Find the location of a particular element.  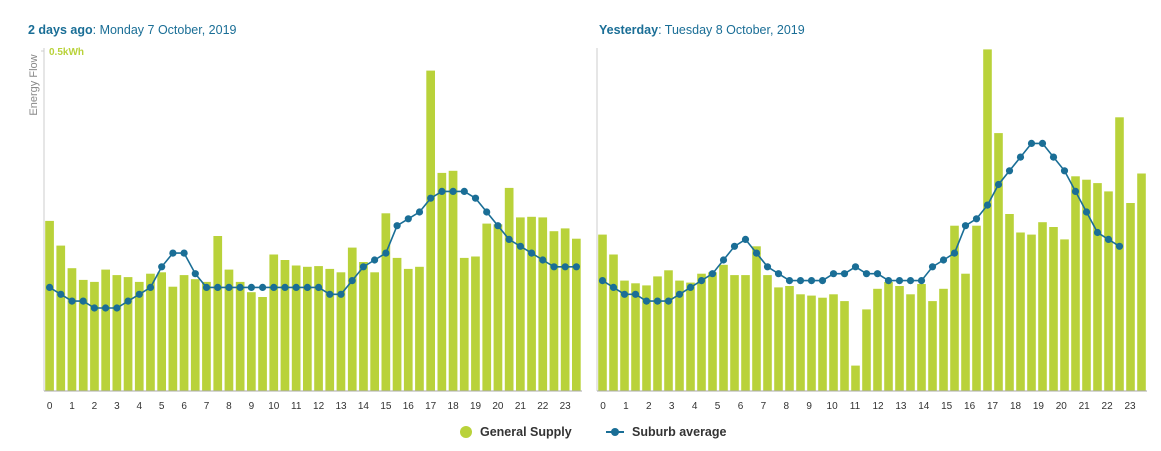

x-tick-label: 5 is located at coordinates (718, 406).